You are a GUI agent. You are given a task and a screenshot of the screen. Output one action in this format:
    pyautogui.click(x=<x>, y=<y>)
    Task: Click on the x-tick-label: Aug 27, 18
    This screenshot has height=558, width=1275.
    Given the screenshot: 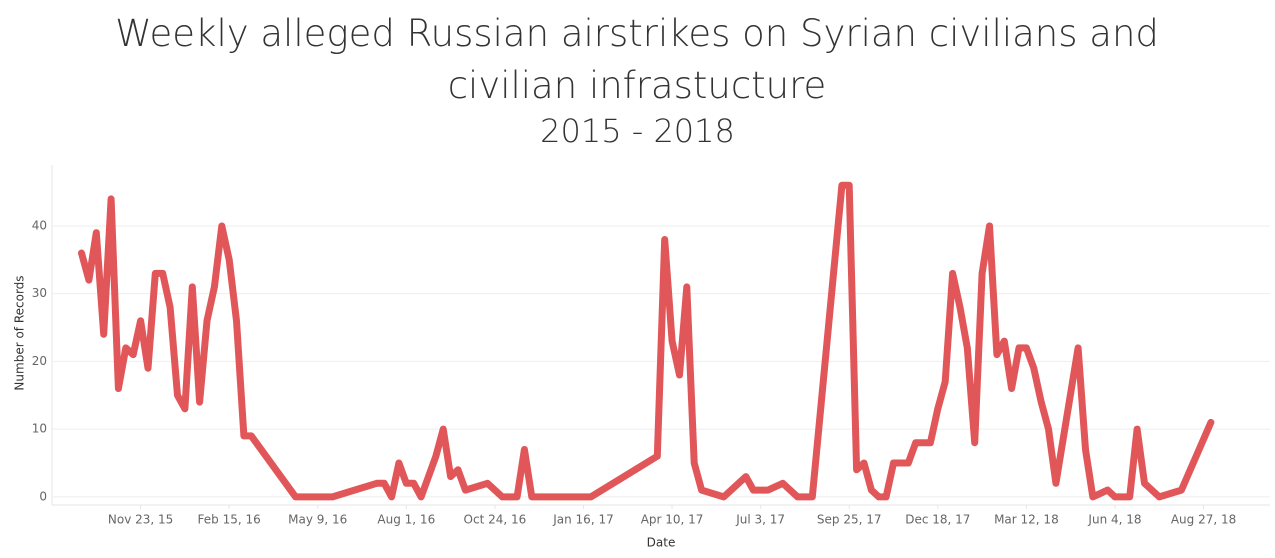 What is the action you would take?
    pyautogui.click(x=1203, y=520)
    